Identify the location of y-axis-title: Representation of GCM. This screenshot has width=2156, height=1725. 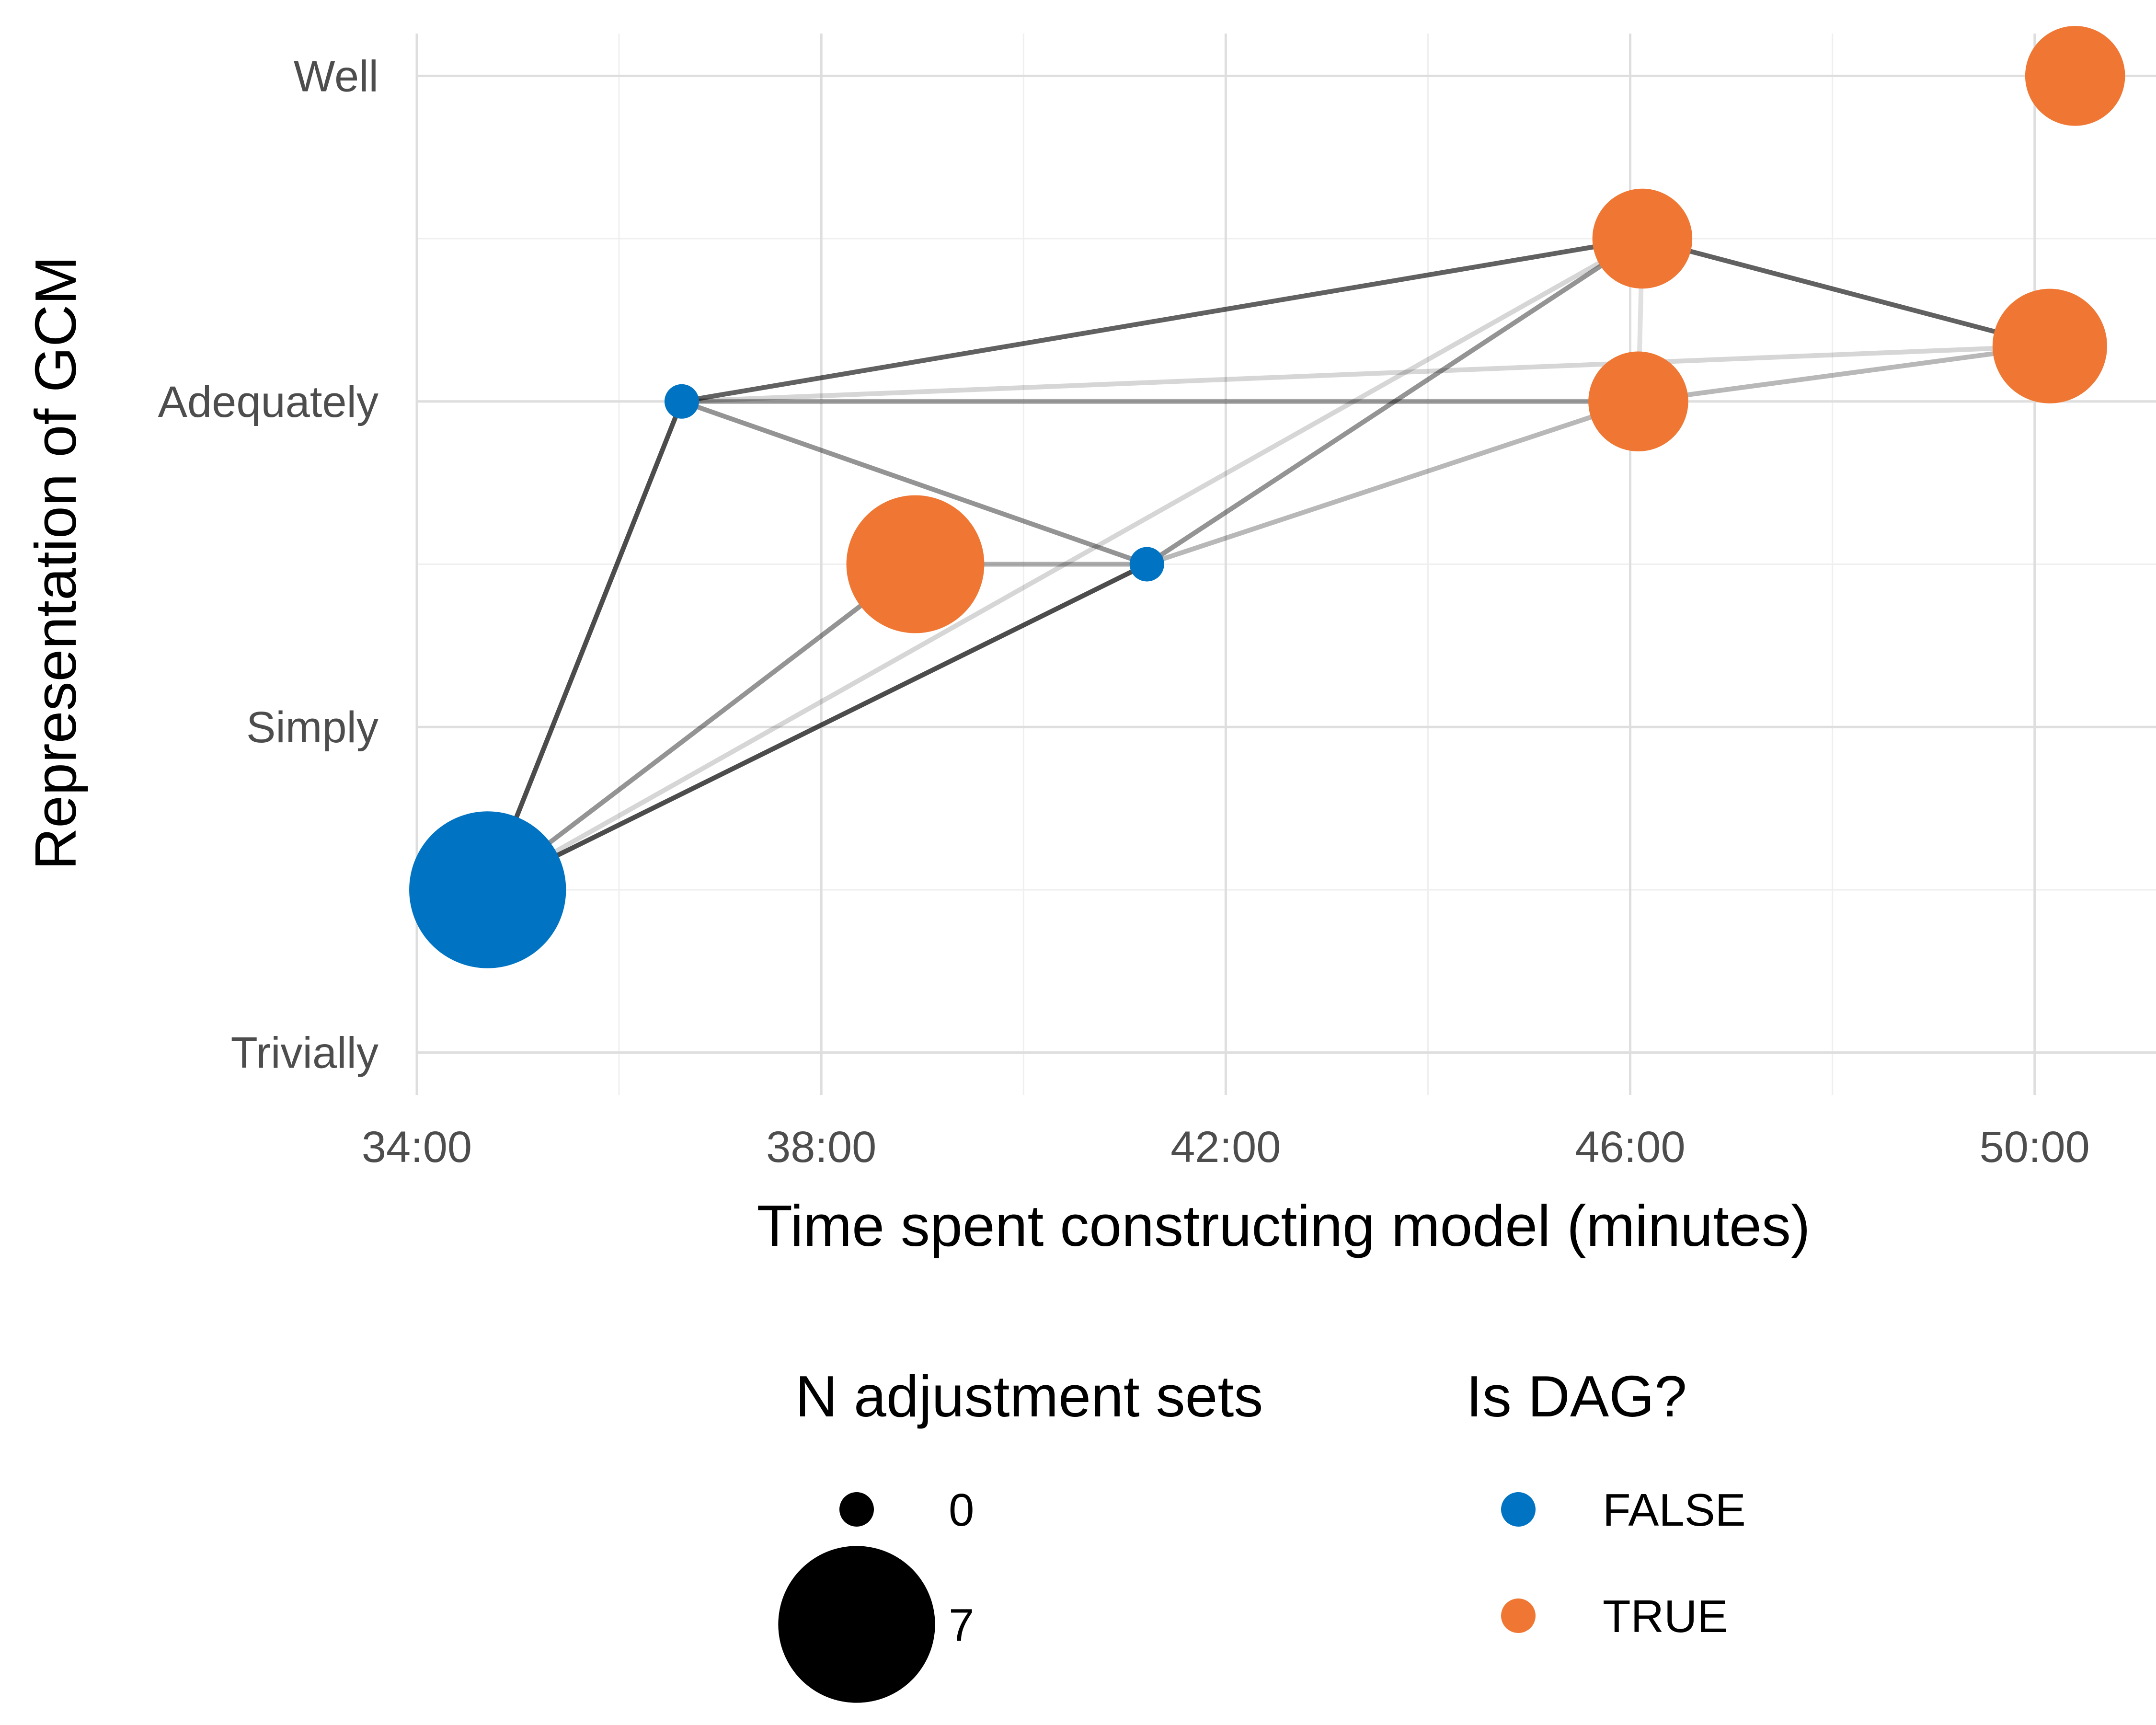
(55, 563).